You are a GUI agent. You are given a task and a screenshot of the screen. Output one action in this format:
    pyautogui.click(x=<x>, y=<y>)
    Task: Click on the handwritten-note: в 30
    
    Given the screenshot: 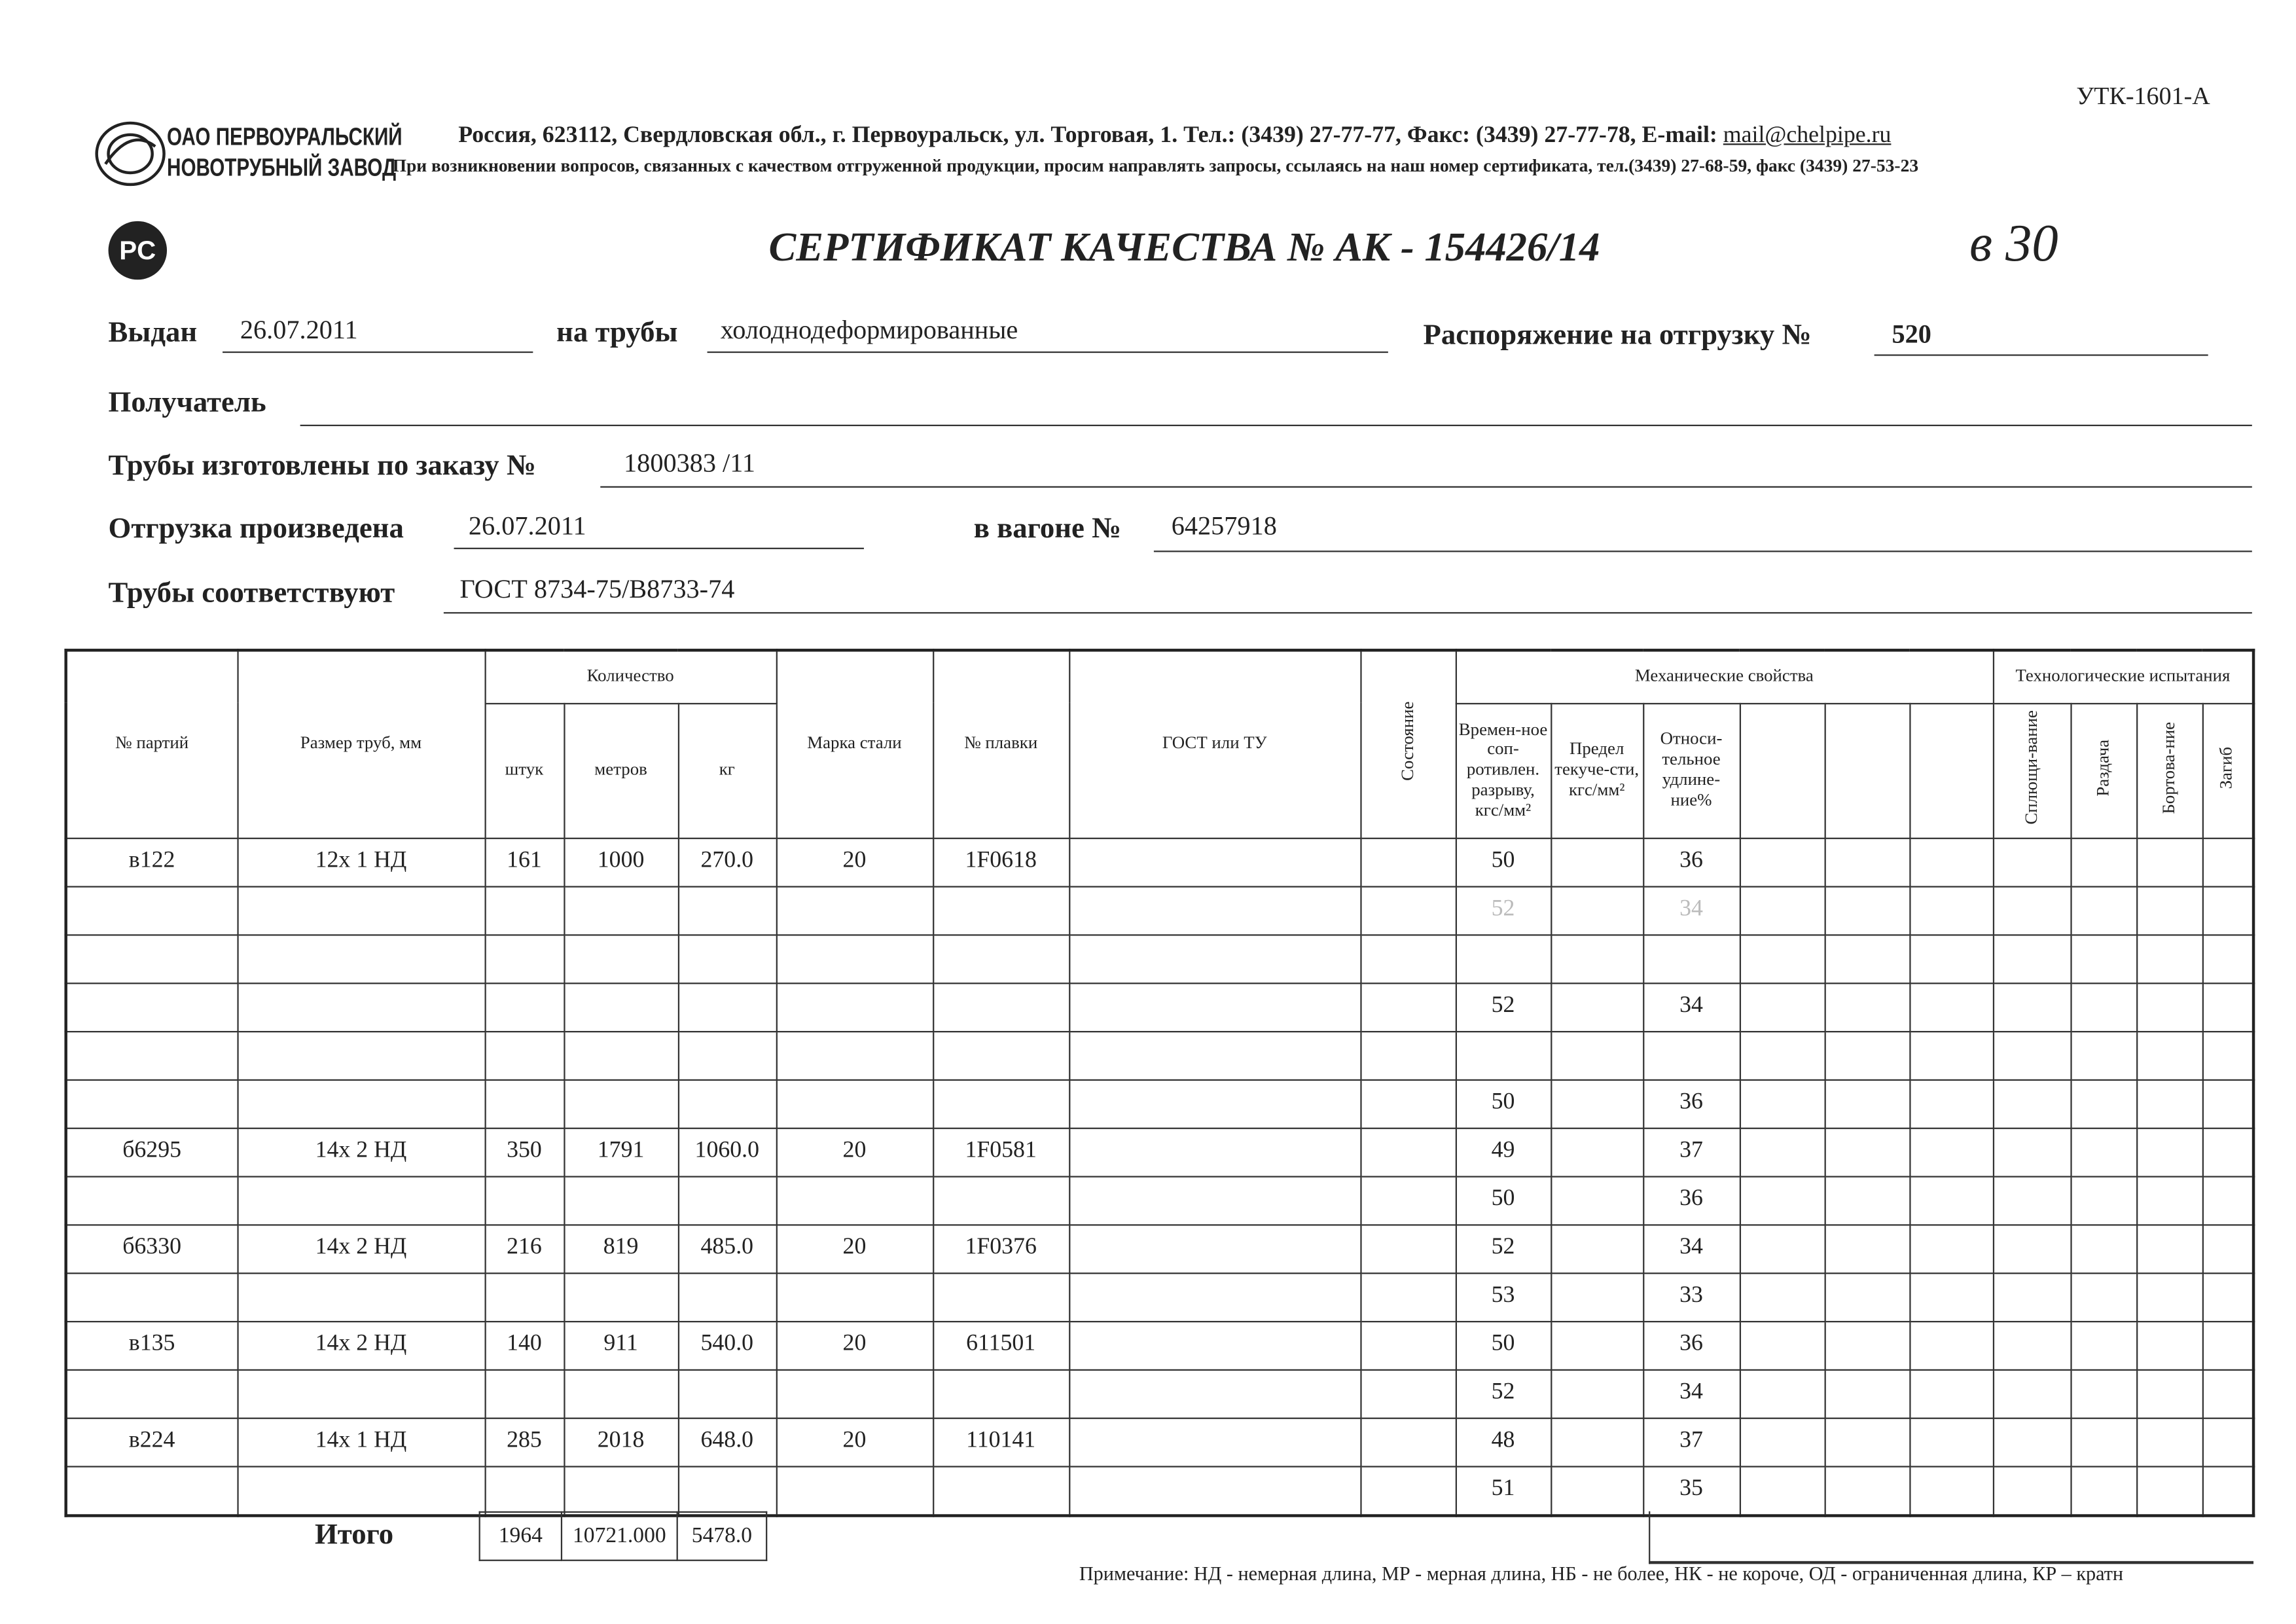 What is the action you would take?
    pyautogui.click(x=2013, y=243)
    